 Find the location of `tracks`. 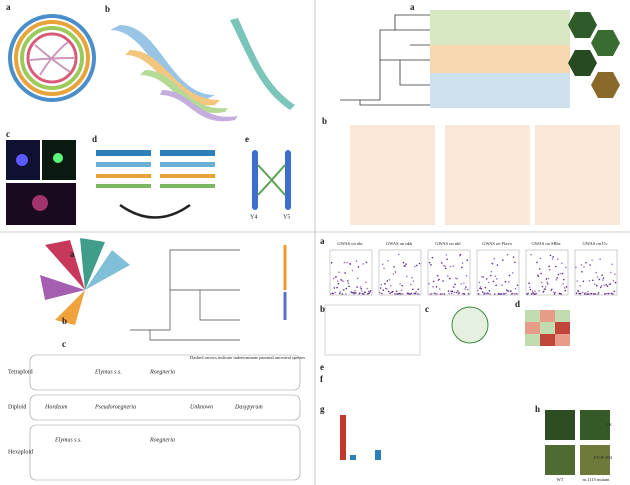

tracks is located at coordinates (155, 184).